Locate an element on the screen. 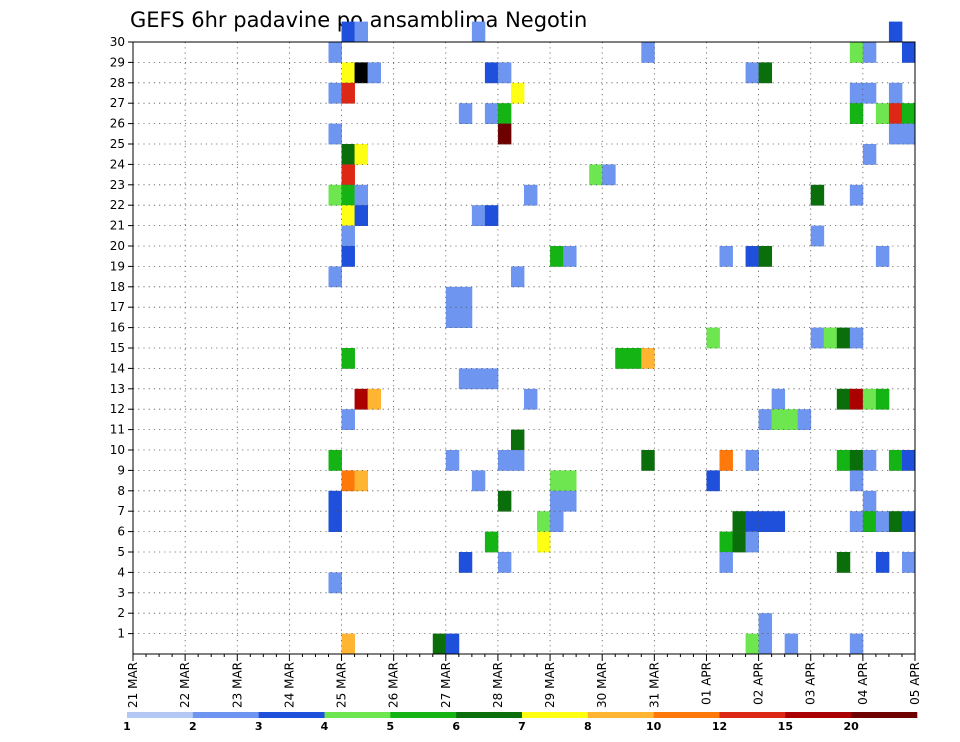 Image resolution: width=960 pixels, height=742 pixels. legend-label: 10 is located at coordinates (654, 726).